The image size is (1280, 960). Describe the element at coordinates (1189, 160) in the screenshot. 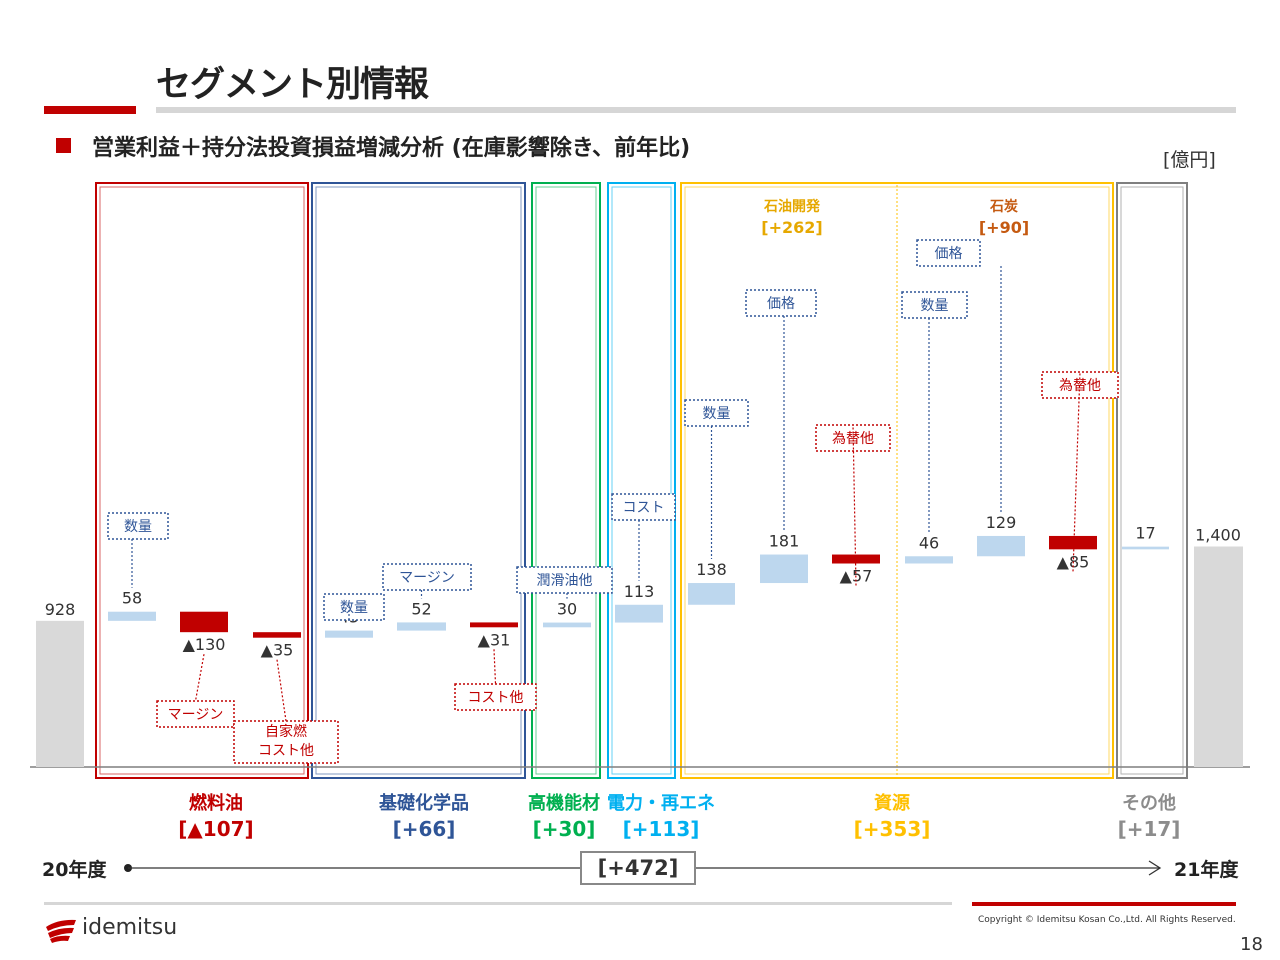

I see `unit-label: [億円]` at that location.